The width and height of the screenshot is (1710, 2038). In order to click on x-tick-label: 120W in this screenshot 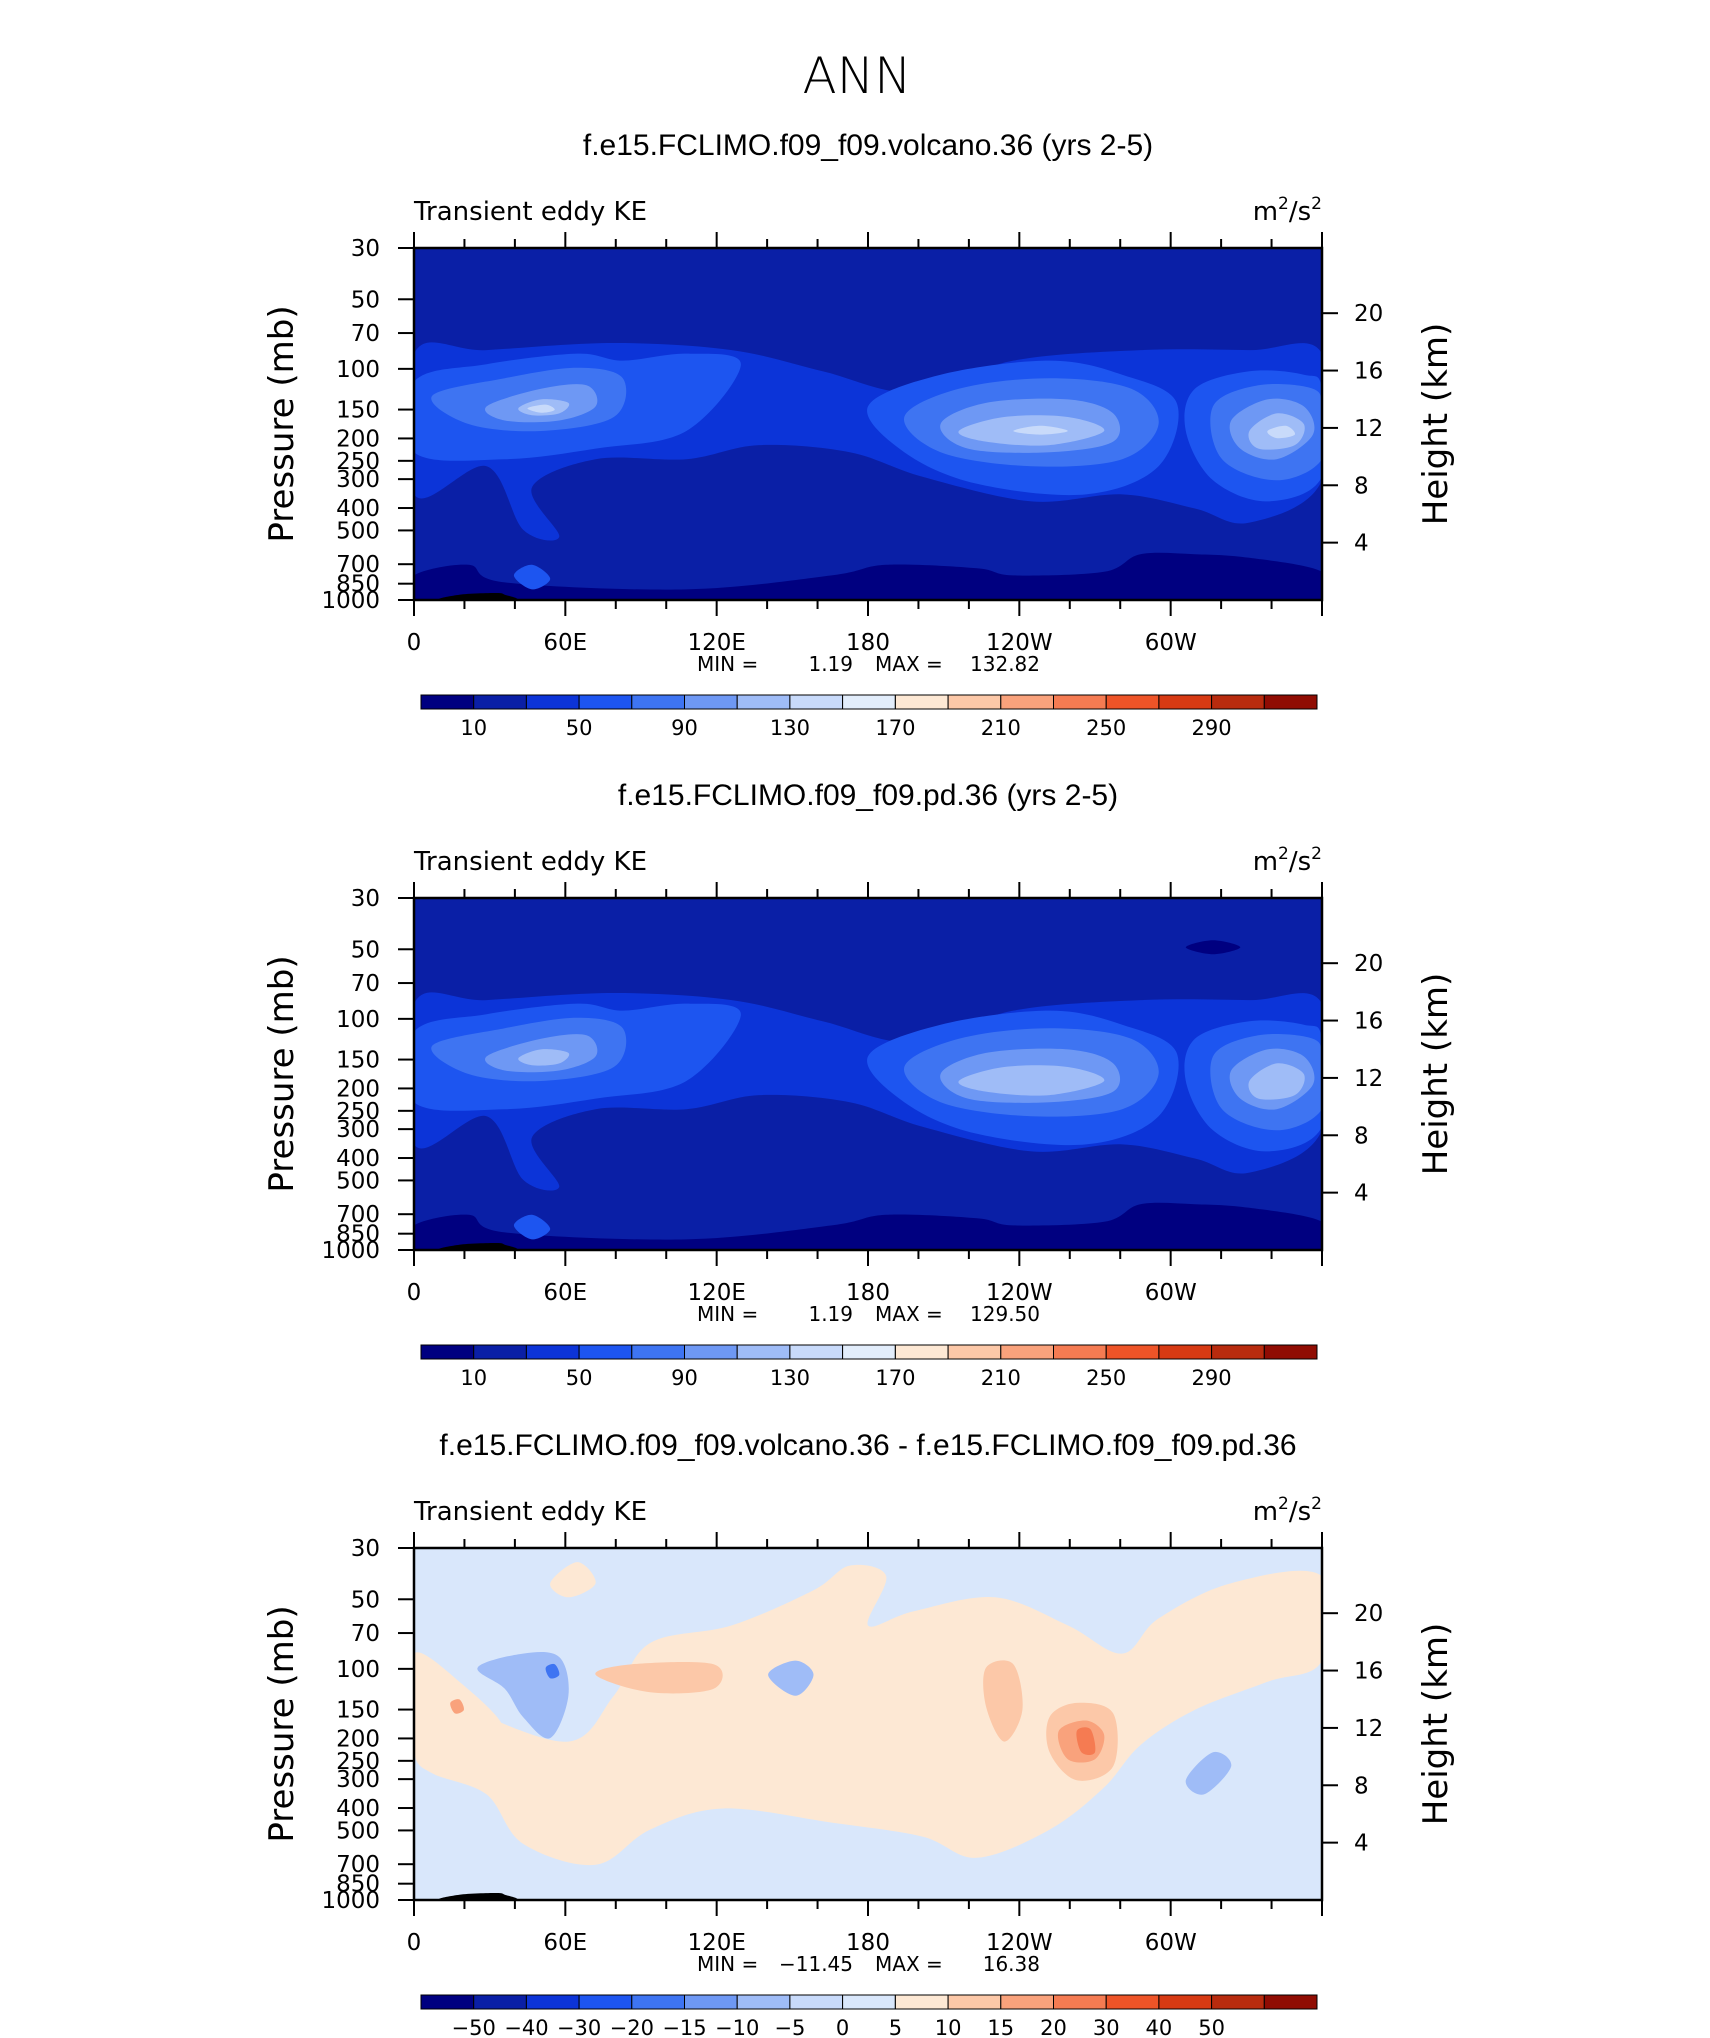, I will do `click(1019, 643)`.